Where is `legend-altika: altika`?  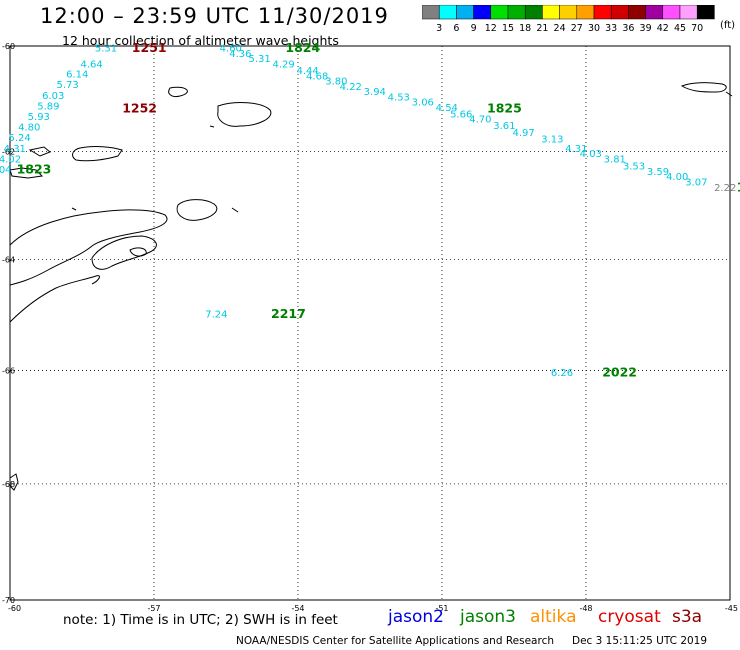 legend-altika: altika is located at coordinates (553, 617).